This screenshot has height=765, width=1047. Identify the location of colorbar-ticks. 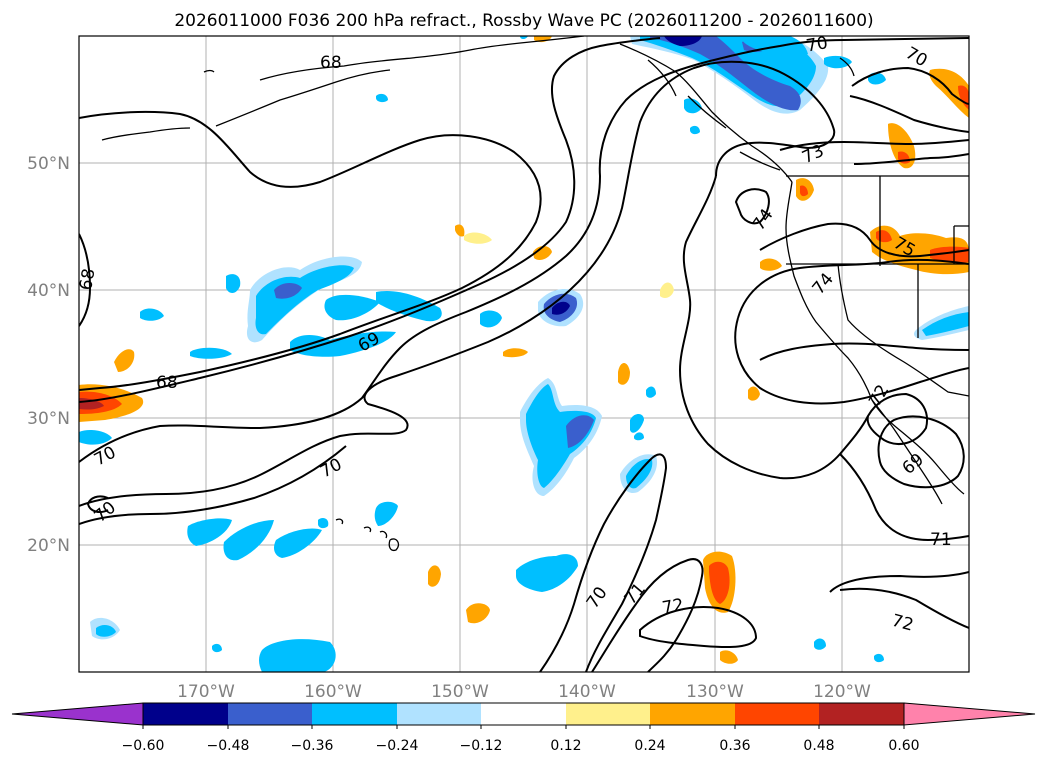
(523, 727).